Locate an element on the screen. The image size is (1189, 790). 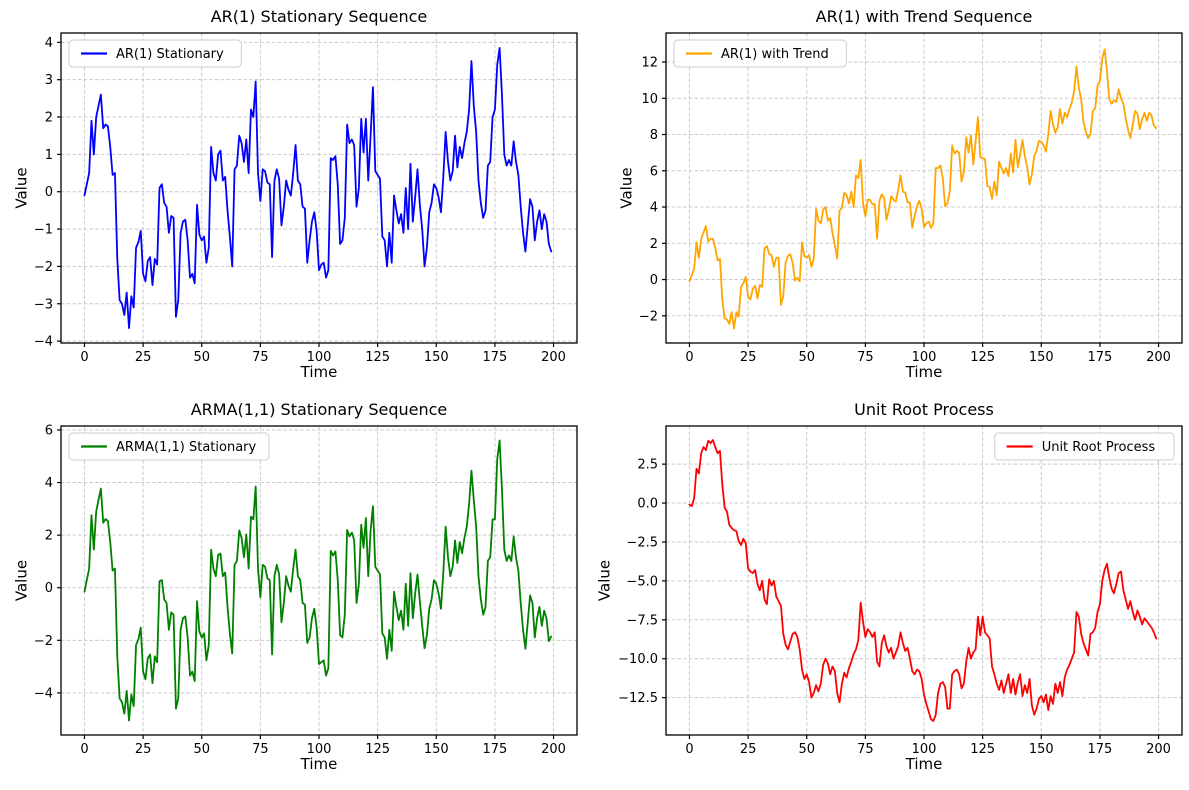
y-tick-label: 10 is located at coordinates (649, 99).